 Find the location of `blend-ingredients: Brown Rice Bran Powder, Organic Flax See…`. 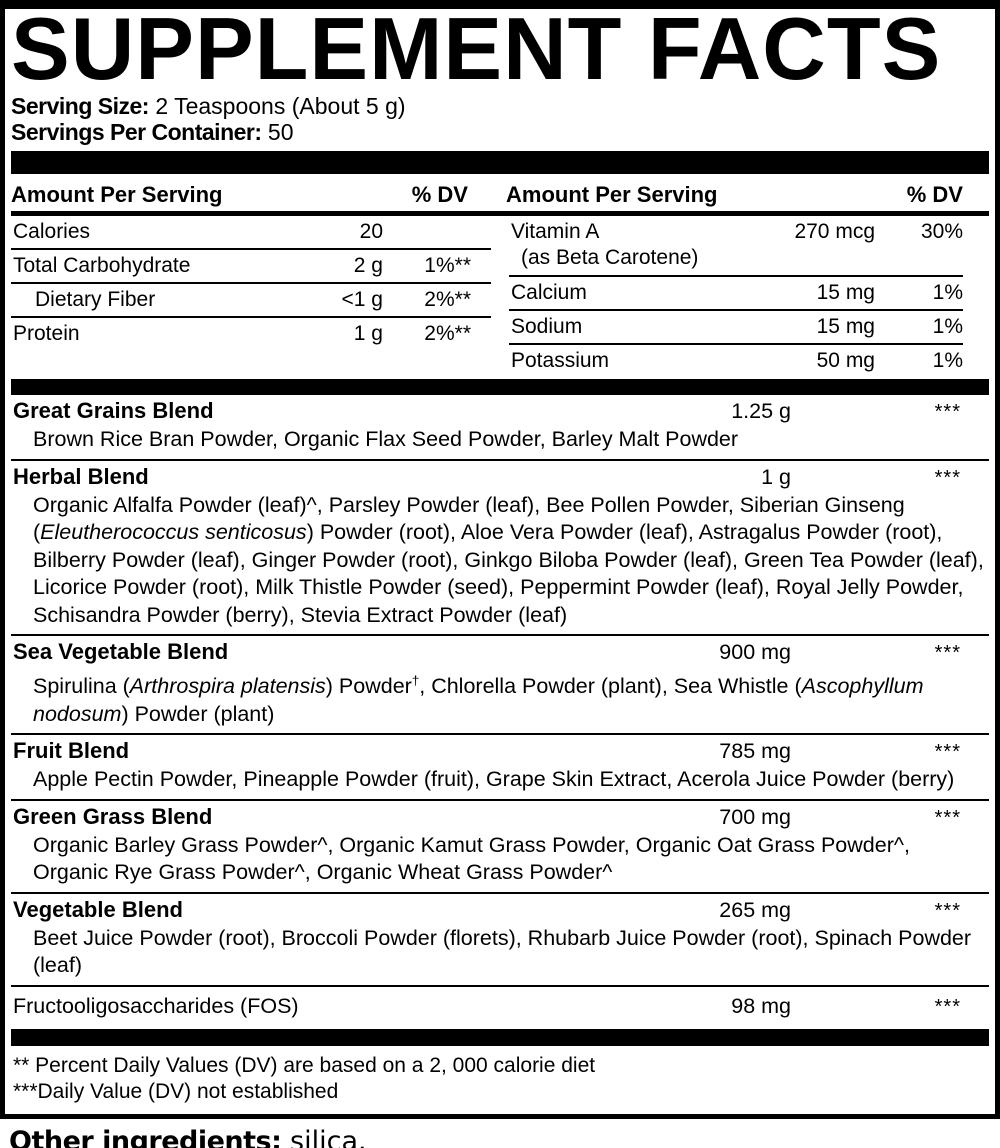

blend-ingredients: Brown Rice Bran Powder, Organic Flax See… is located at coordinates (500, 441).